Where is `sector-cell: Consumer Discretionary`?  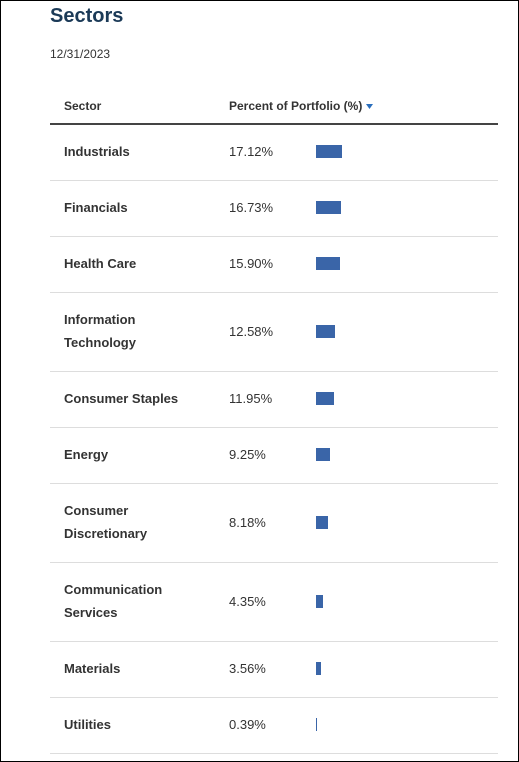 sector-cell: Consumer Discretionary is located at coordinates (139, 522).